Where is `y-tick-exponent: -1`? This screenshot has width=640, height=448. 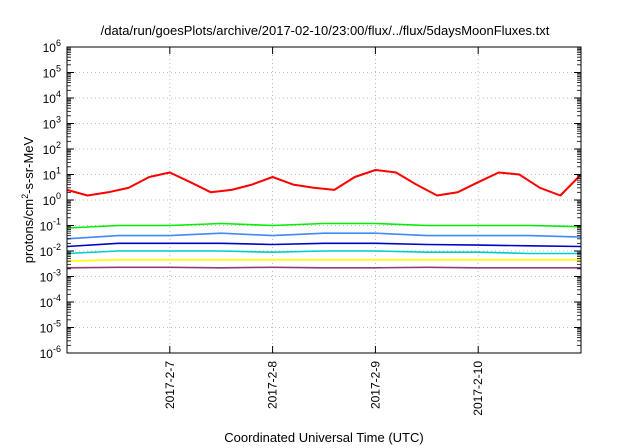 y-tick-exponent: -1 is located at coordinates (57, 222).